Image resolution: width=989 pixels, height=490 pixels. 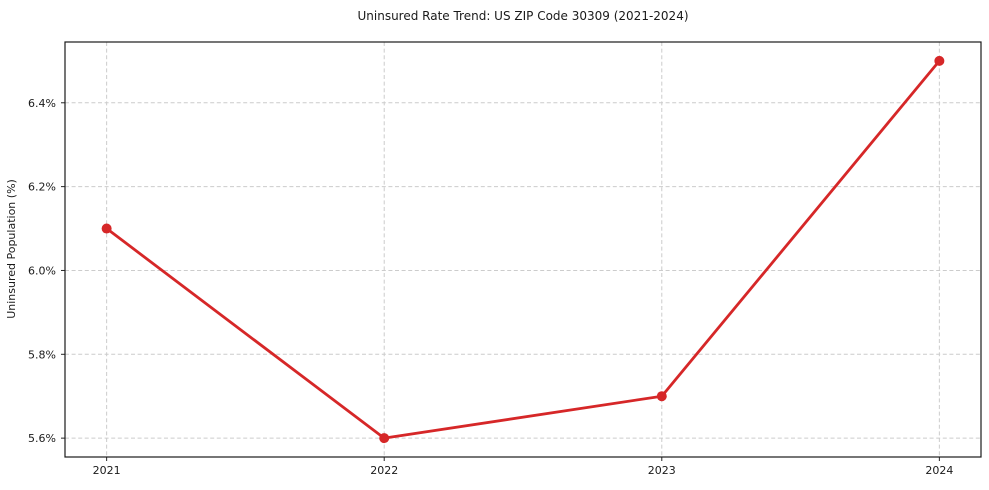 I want to click on data-point-2021, so click(x=106, y=228).